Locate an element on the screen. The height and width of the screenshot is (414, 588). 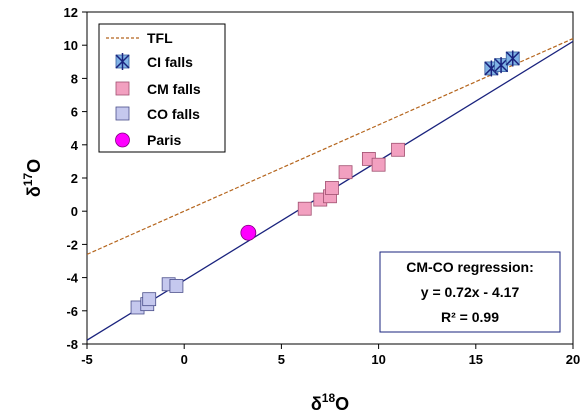
annotation-line-1: CM-CO regression: is located at coordinates (470, 267).